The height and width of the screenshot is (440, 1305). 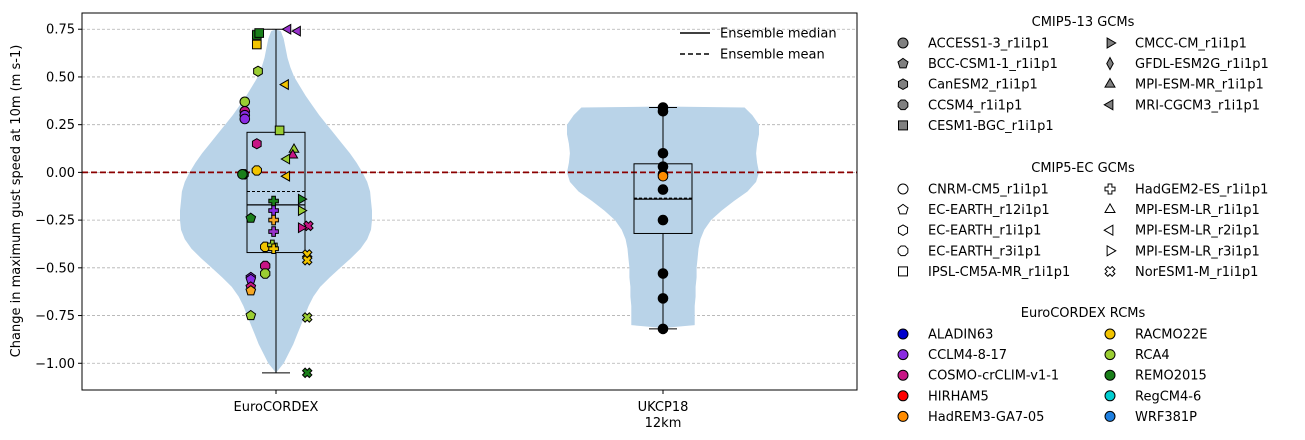 I want to click on y-tick-label: −0.25, so click(x=55, y=221).